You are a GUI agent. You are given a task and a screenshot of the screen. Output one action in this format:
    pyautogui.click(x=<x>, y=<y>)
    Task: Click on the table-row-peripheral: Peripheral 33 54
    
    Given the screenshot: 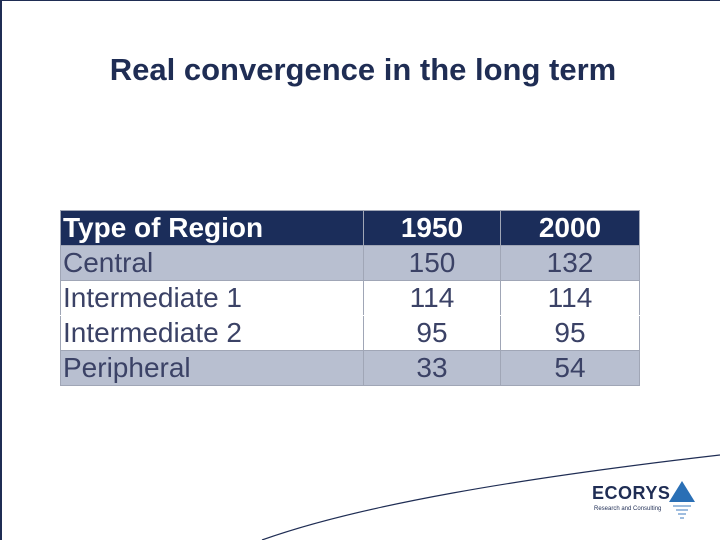 What is the action you would take?
    pyautogui.click(x=350, y=368)
    